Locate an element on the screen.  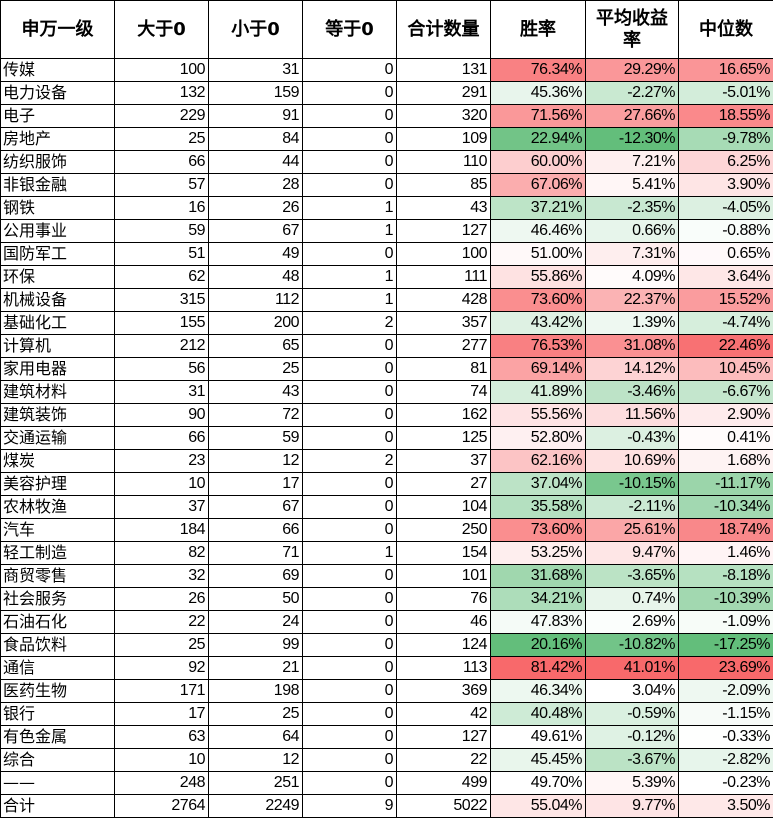
value-cell: 127 is located at coordinates (443, 737).